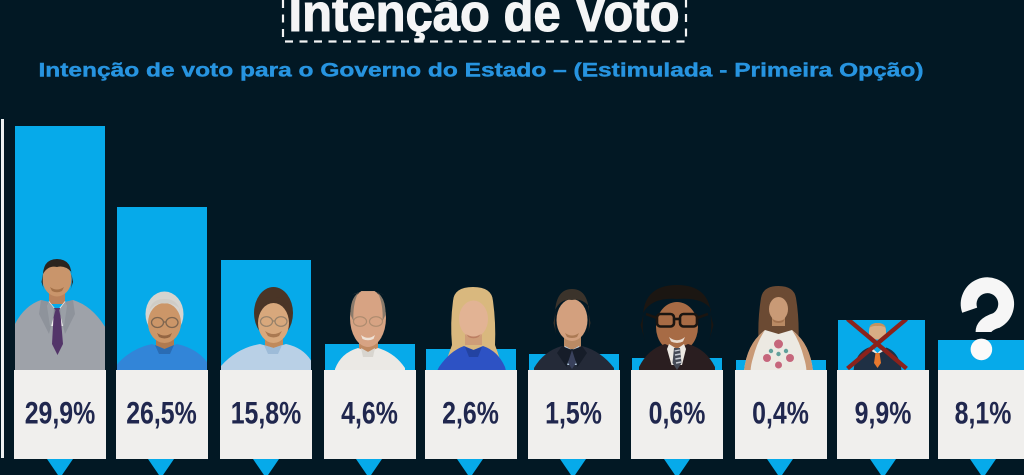  I want to click on svg-text: 1,5%, so click(573, 414).